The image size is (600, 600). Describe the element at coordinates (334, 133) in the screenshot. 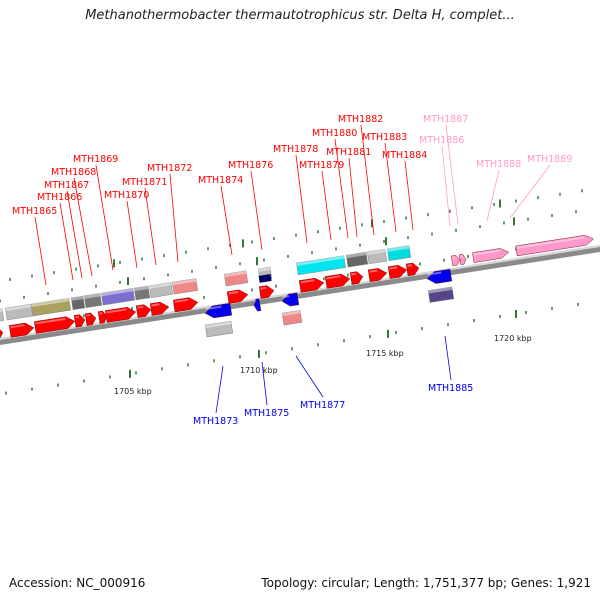

I see `gene-label: MTH1880` at that location.